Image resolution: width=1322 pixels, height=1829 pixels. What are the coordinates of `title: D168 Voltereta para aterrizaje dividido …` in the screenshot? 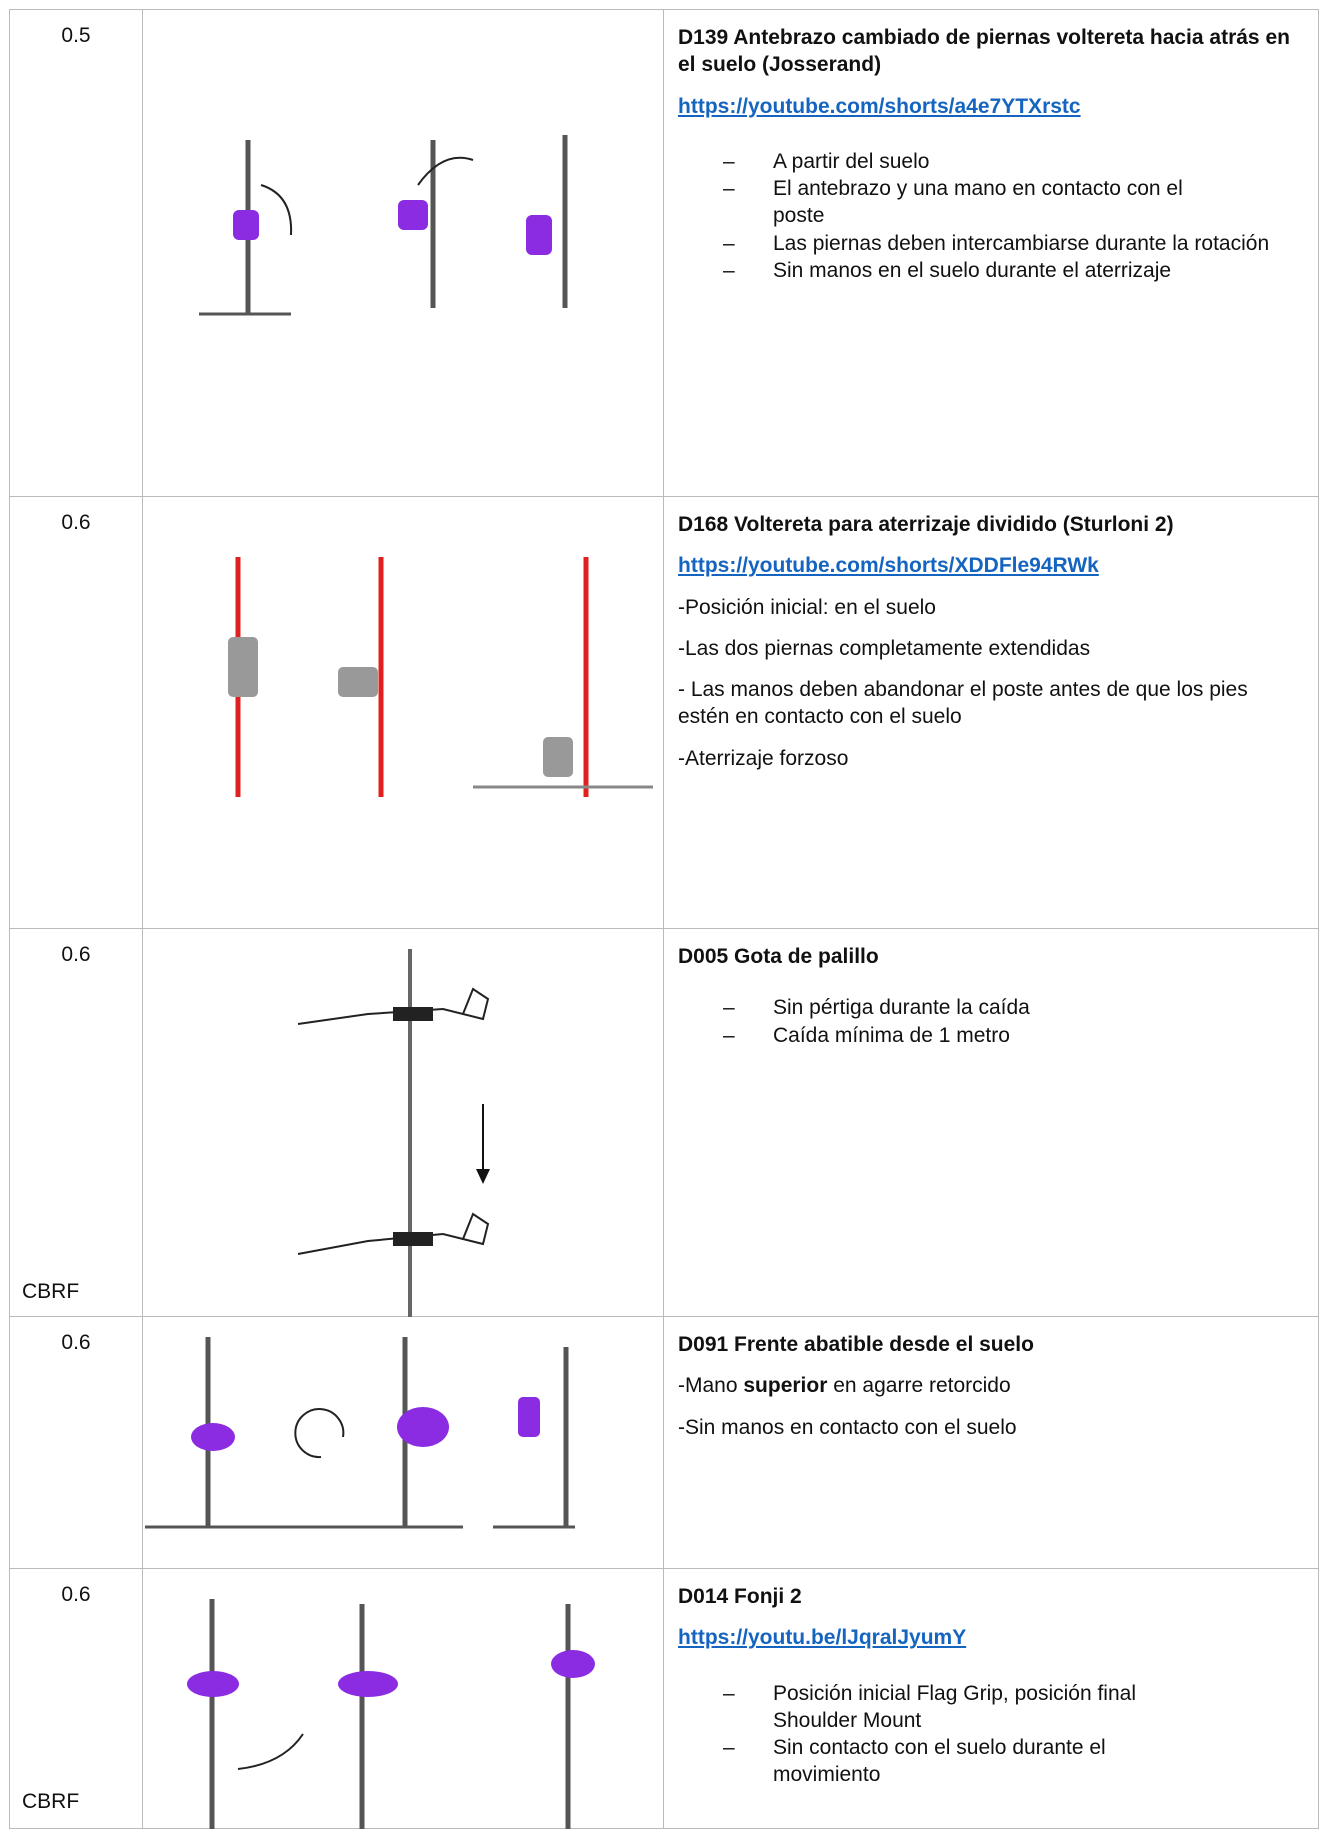 It's located at (926, 524).